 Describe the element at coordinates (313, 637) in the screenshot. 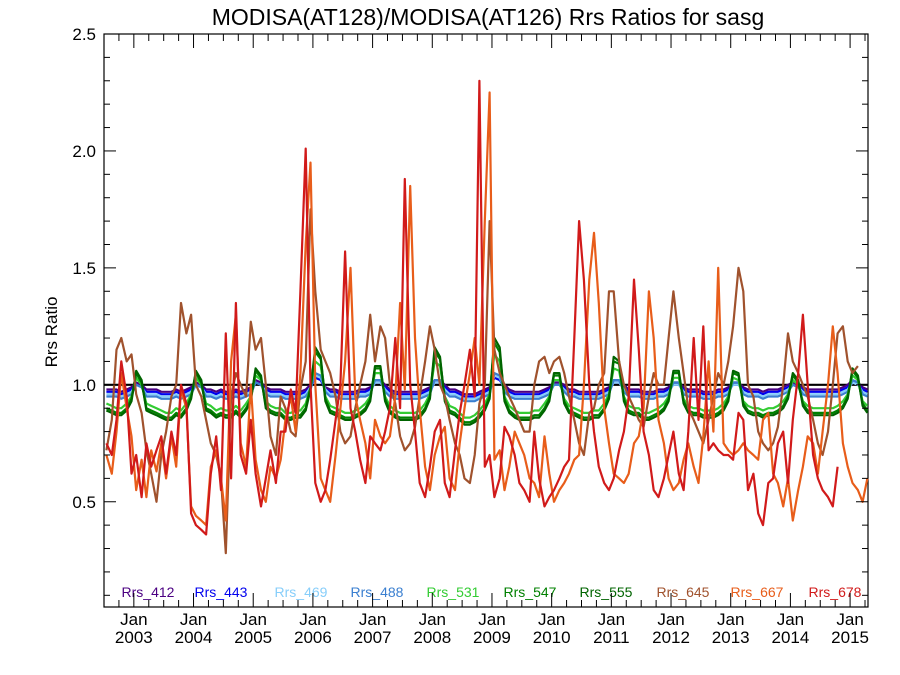

I see `x-tick-label-year: 2006` at that location.